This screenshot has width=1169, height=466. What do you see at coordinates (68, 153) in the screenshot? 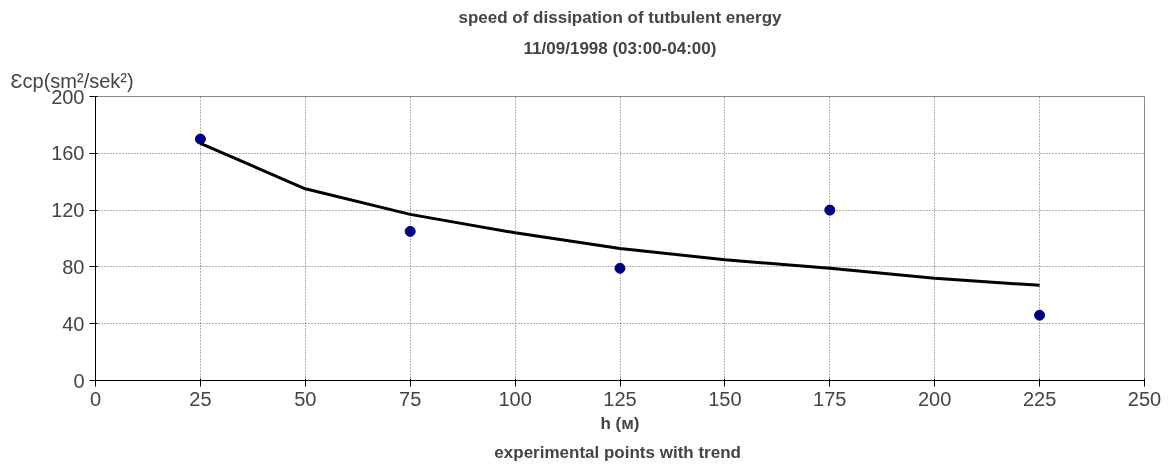
I see `y-tick-label: 160` at bounding box center [68, 153].